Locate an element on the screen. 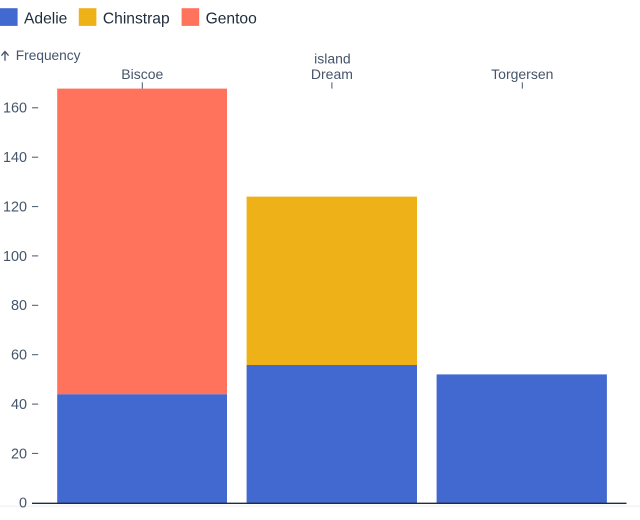  svg-text: Adelie is located at coordinates (45, 18).